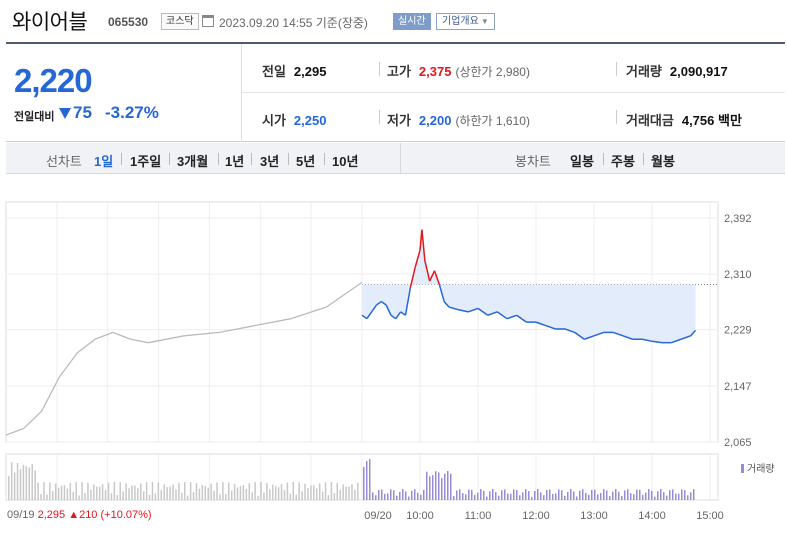  What do you see at coordinates (345, 161) in the screenshot?
I see `period-option-10y: 10년` at bounding box center [345, 161].